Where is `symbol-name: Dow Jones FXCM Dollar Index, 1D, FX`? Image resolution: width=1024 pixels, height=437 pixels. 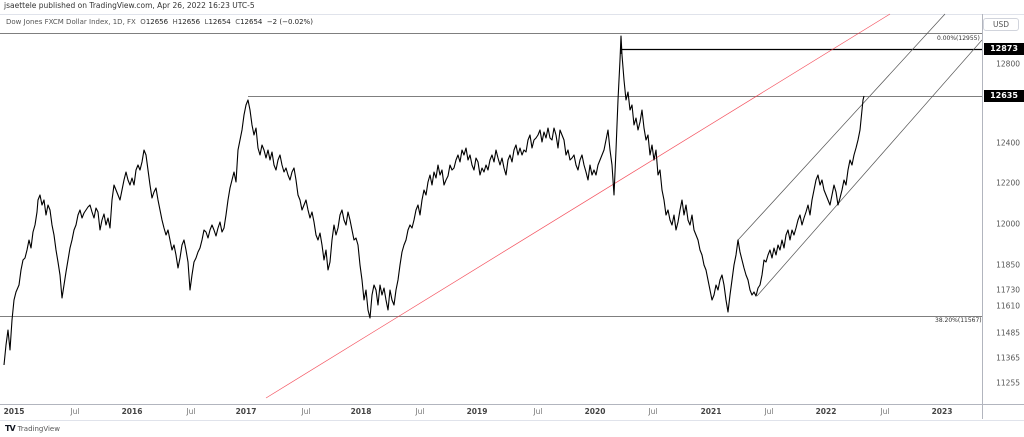
symbol-name: Dow Jones FXCM Dollar Index, 1D, FX is located at coordinates (71, 22).